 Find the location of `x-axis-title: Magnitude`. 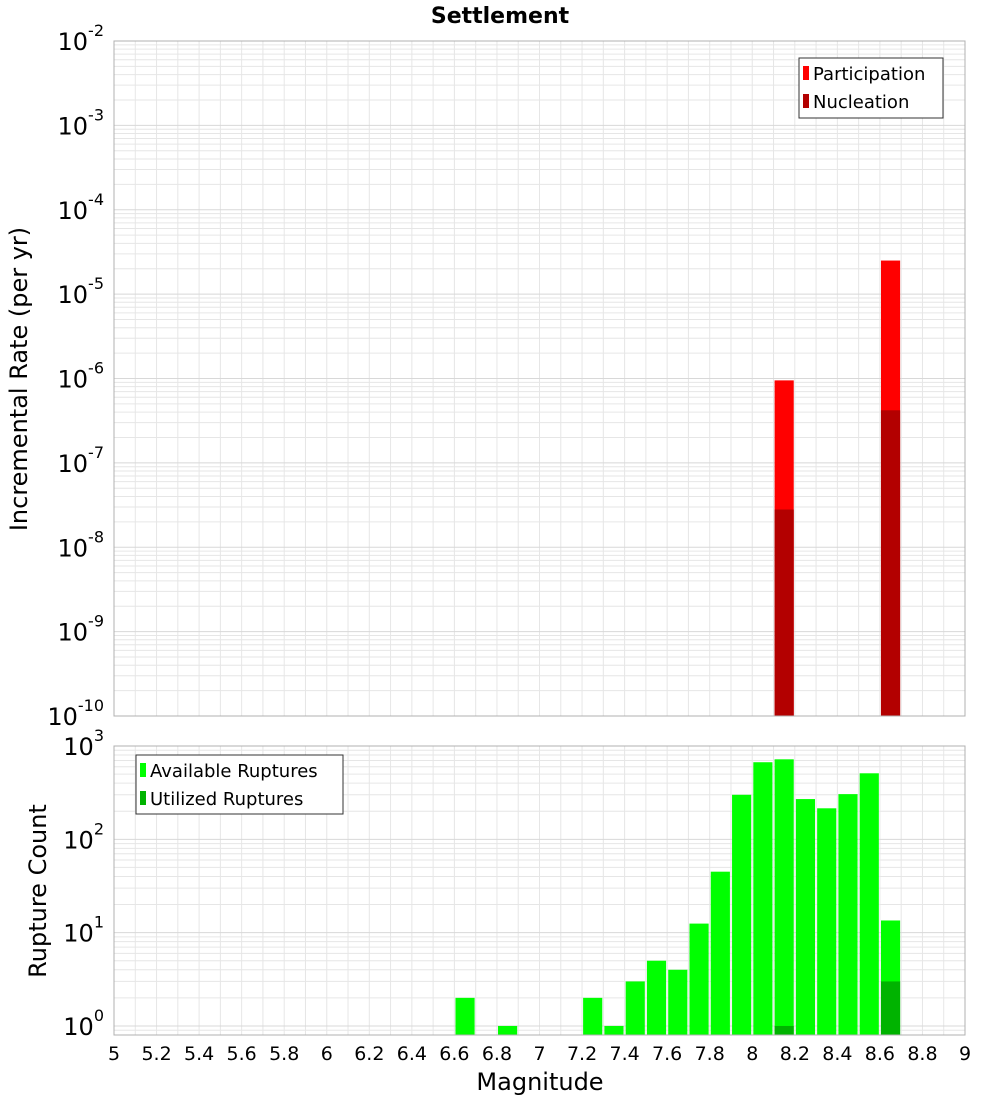

x-axis-title: Magnitude is located at coordinates (539, 1082).